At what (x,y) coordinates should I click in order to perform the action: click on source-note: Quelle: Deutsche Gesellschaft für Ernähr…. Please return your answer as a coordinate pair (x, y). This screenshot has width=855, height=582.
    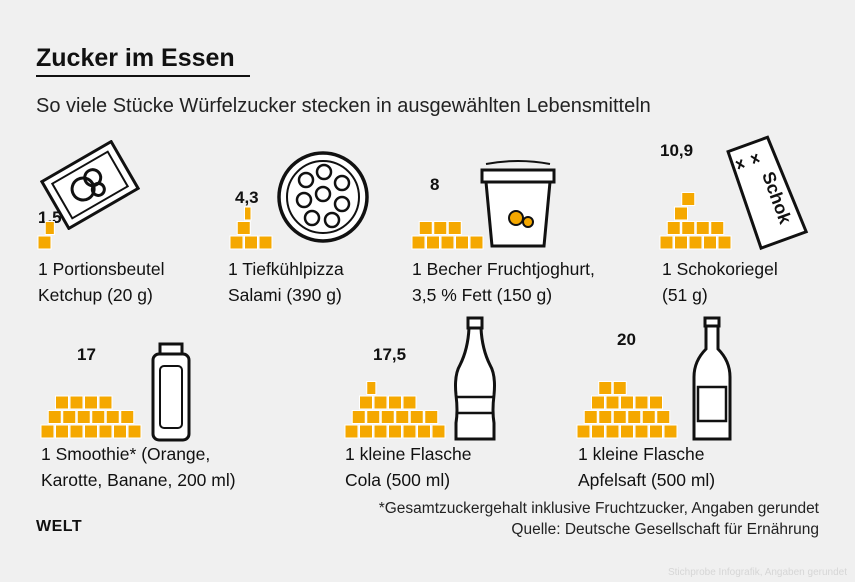
    Looking at the image, I should click on (665, 529).